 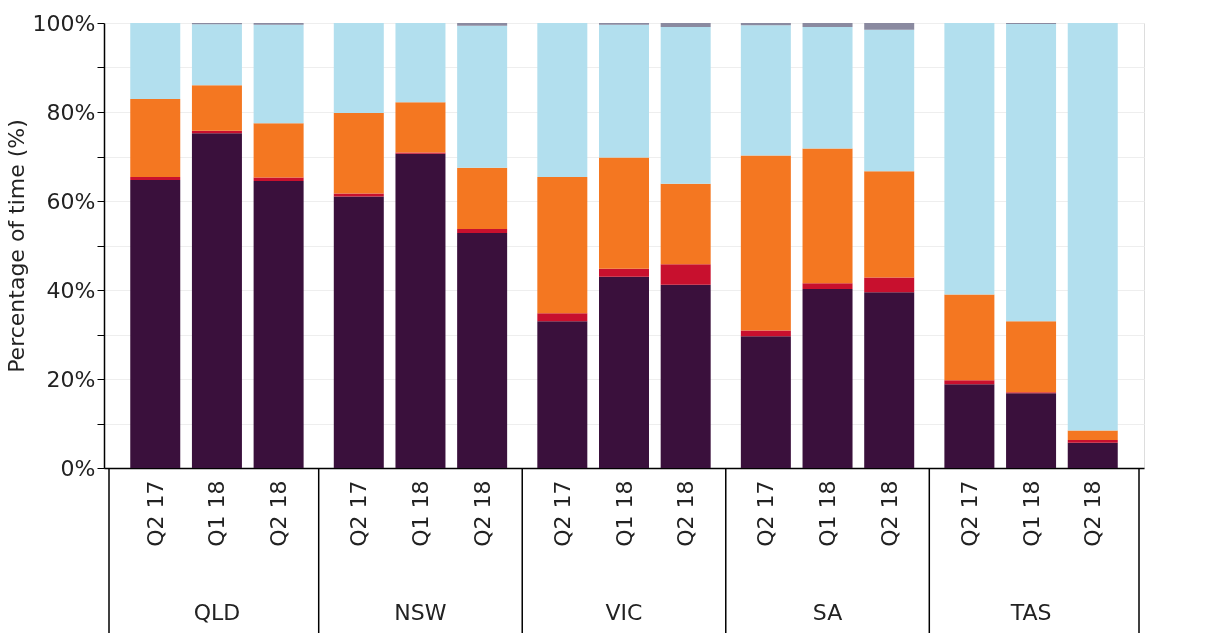 I want to click on y-tick-label: 100%, so click(x=64, y=23).